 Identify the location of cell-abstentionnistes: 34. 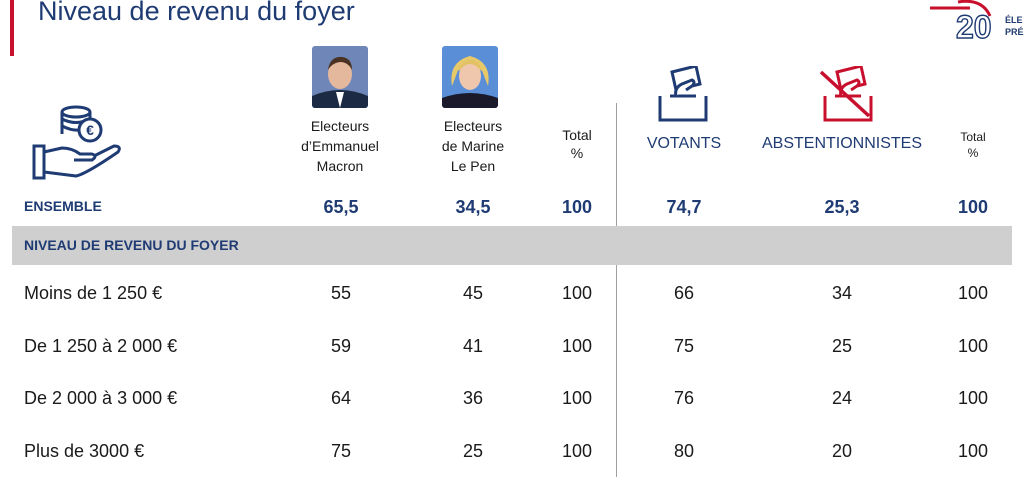
(842, 293).